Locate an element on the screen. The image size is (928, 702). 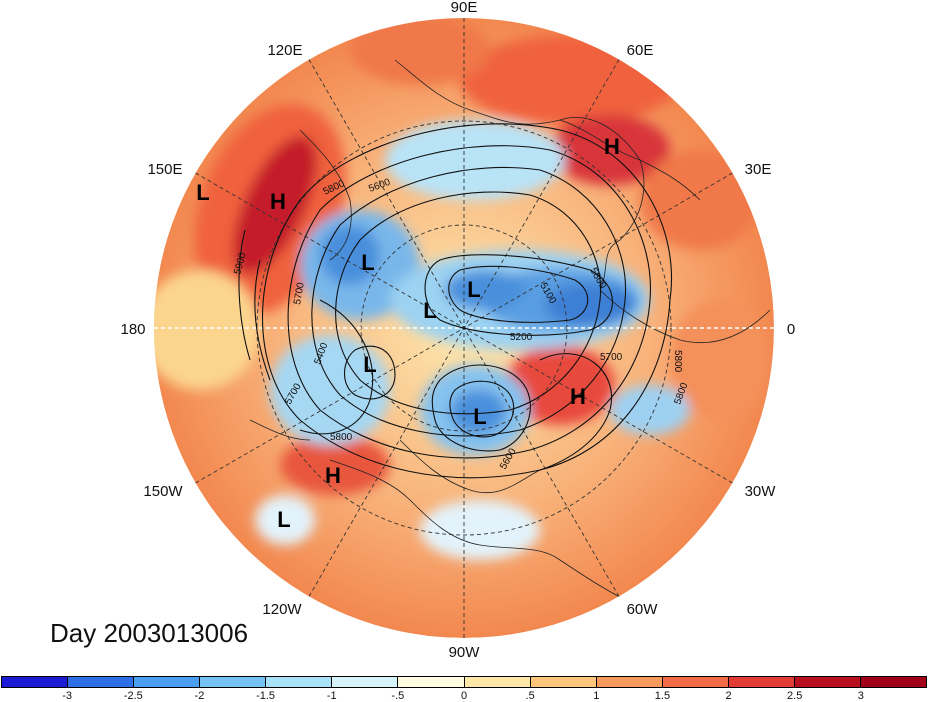
lon-label-150e: 150E is located at coordinates (164, 169).